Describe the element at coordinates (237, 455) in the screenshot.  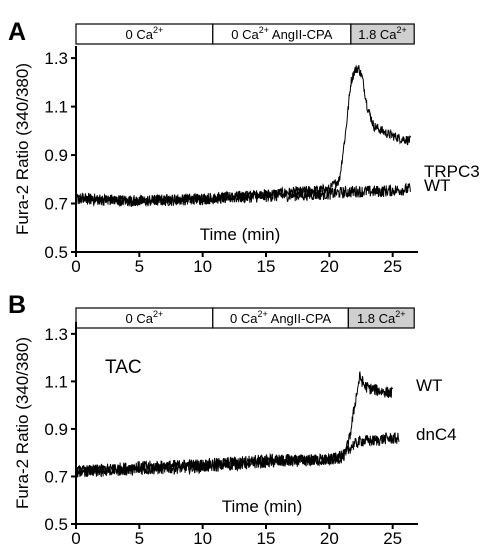
I see `trace-dnc4` at that location.